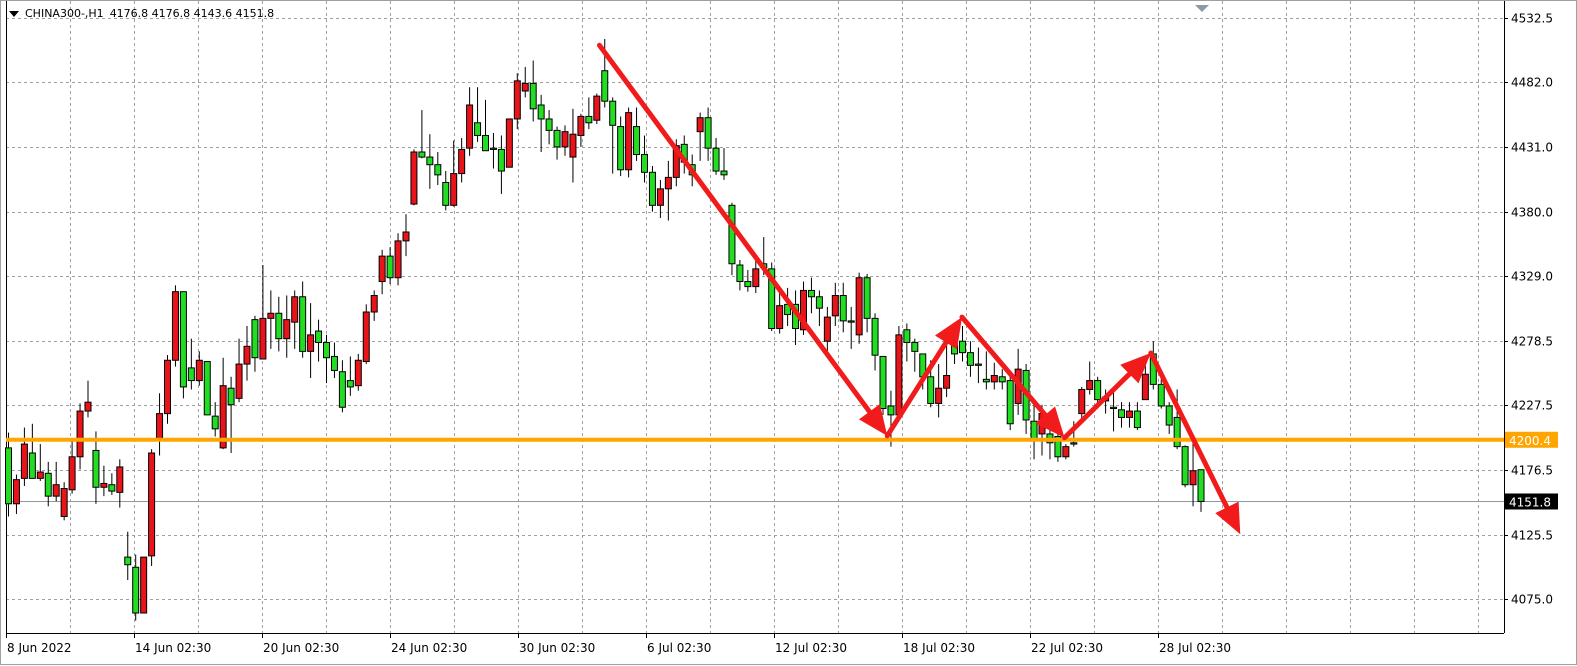 Image resolution: width=1577 pixels, height=666 pixels. I want to click on x-tick-label: 8 Jun 2022, so click(39, 648).